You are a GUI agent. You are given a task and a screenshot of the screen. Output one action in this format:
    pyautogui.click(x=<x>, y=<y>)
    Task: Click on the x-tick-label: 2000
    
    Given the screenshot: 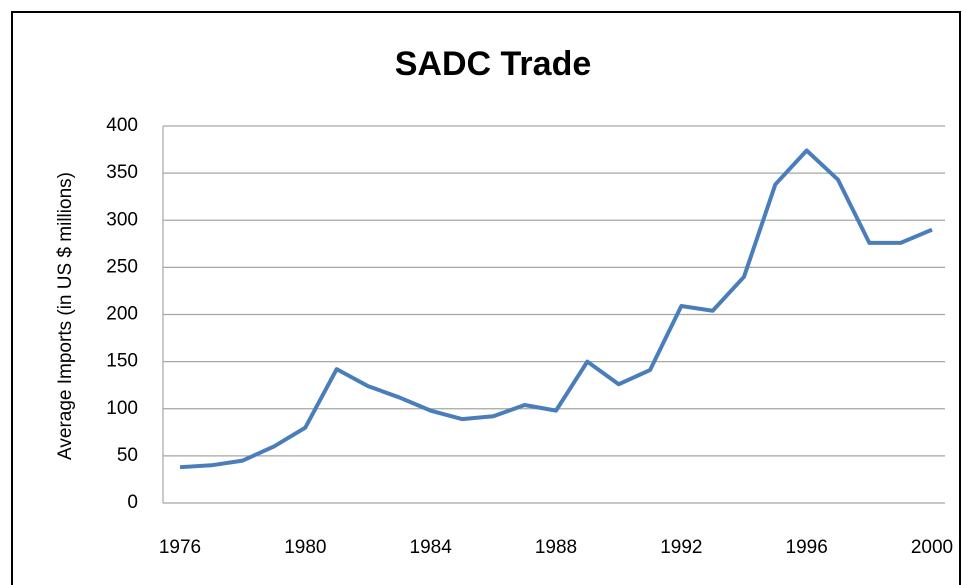 What is the action you would take?
    pyautogui.click(x=932, y=547)
    